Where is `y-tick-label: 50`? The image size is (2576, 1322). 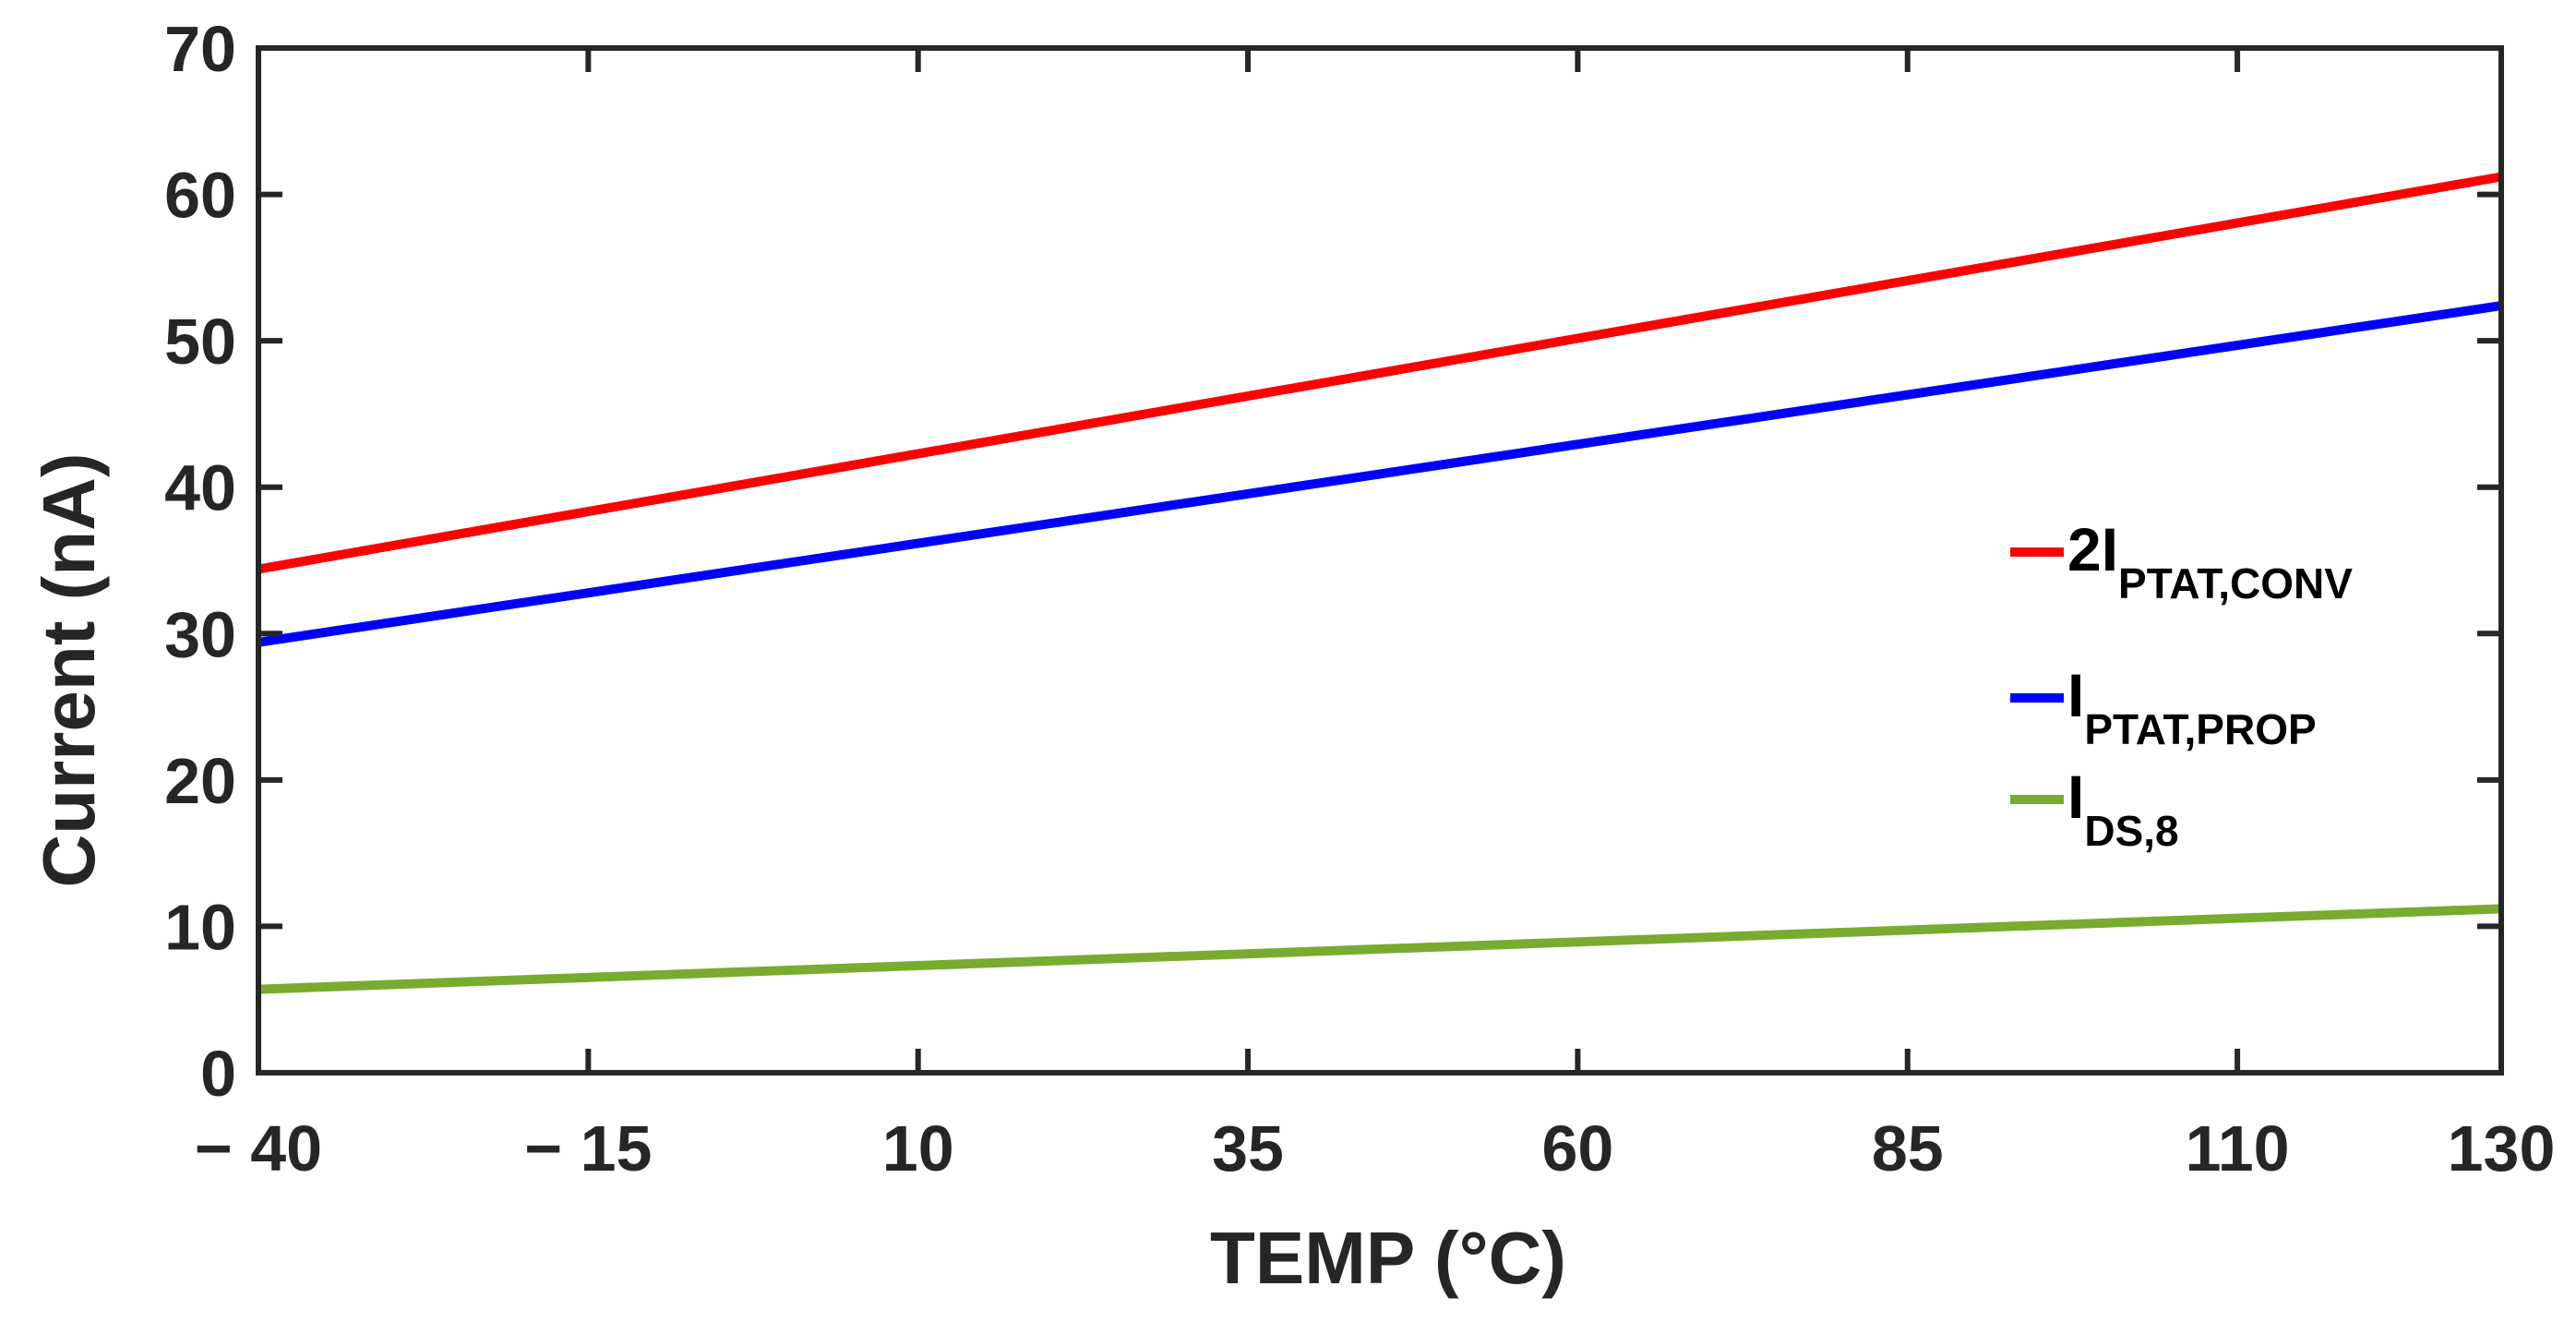
y-tick-label: 50 is located at coordinates (200, 342).